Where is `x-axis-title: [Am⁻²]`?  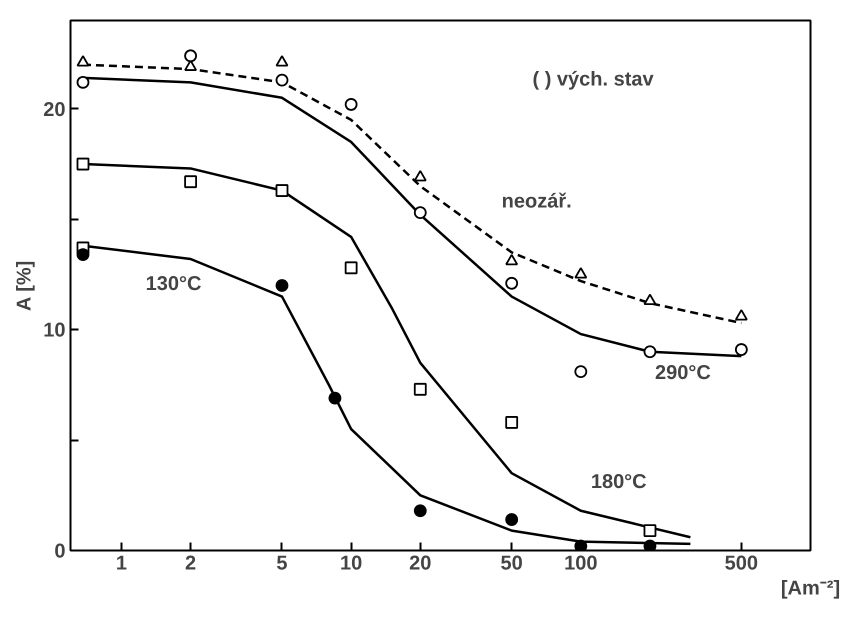
x-axis-title: [Am⁻²] is located at coordinates (810, 589).